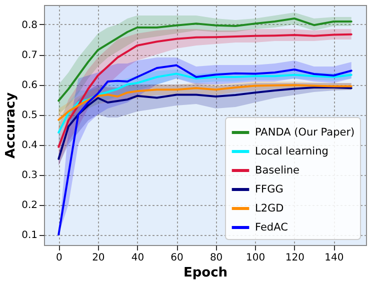  Describe the element at coordinates (277, 170) in the screenshot. I see `legend-label: Baseline` at that location.